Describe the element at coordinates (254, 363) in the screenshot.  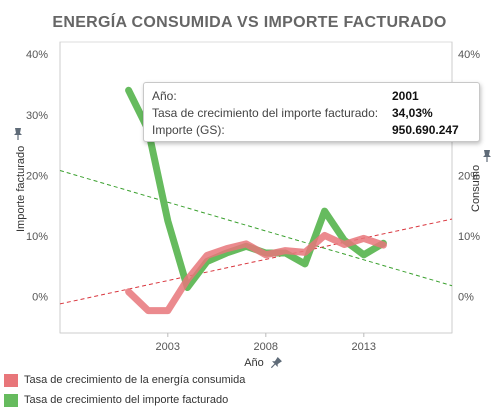
I see `x-axis-title: Año` at that location.